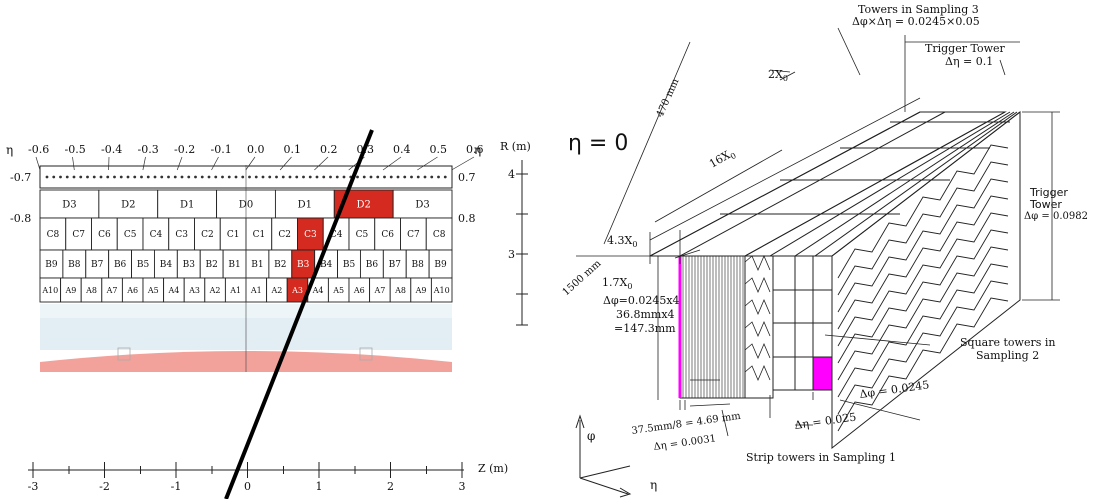 The image size is (1098, 503). I want to click on eta-tick-label: -0.3, so click(148, 149).